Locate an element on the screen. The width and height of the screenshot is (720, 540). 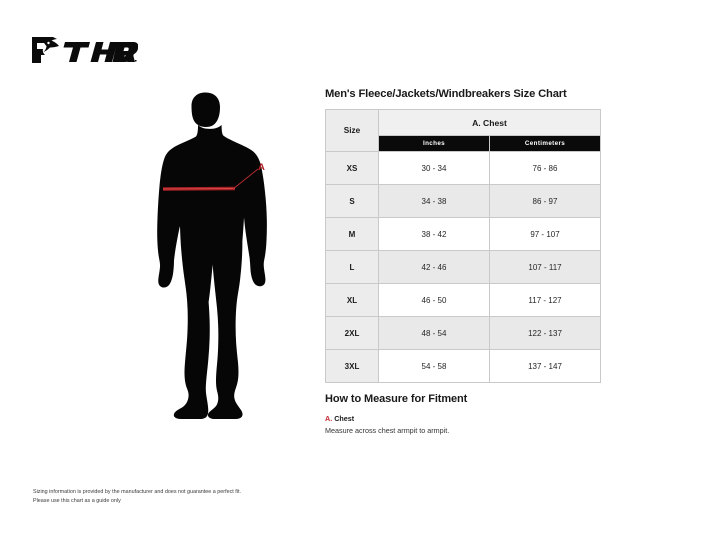
figure-callout-a: A is located at coordinates (261, 167).